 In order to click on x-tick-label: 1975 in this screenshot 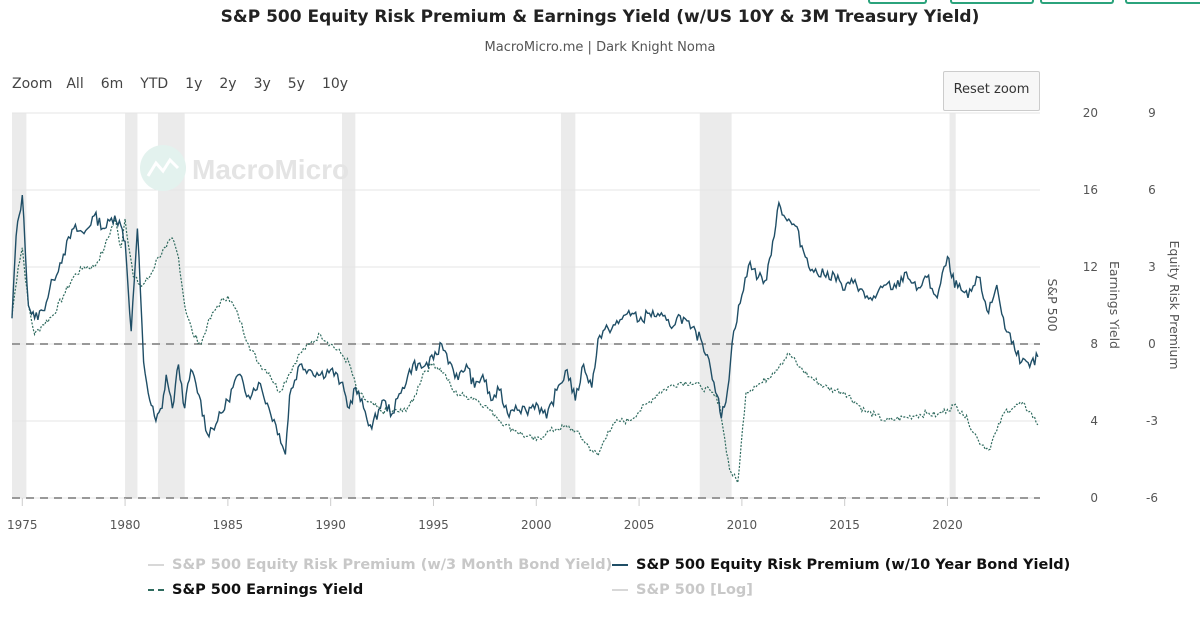, I will do `click(22, 525)`.